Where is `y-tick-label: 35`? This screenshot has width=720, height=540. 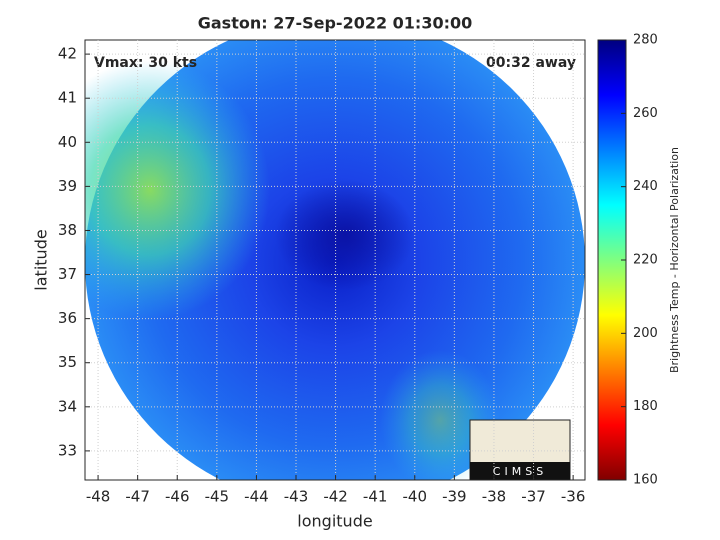 y-tick-label: 35 is located at coordinates (67, 362).